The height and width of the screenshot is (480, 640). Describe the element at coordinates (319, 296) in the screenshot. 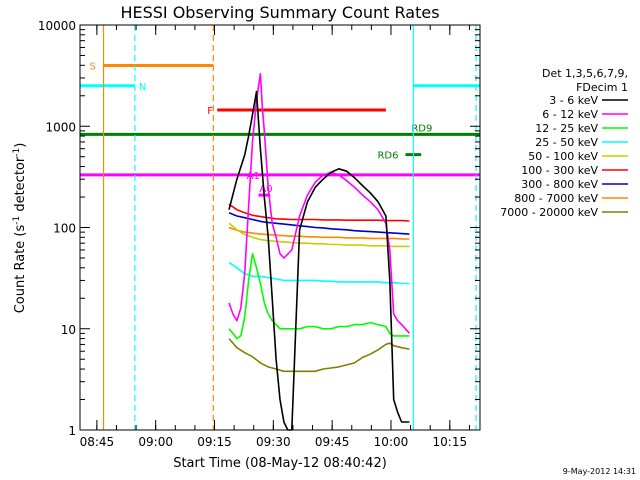

I see `series-line-12-25-kev` at that location.